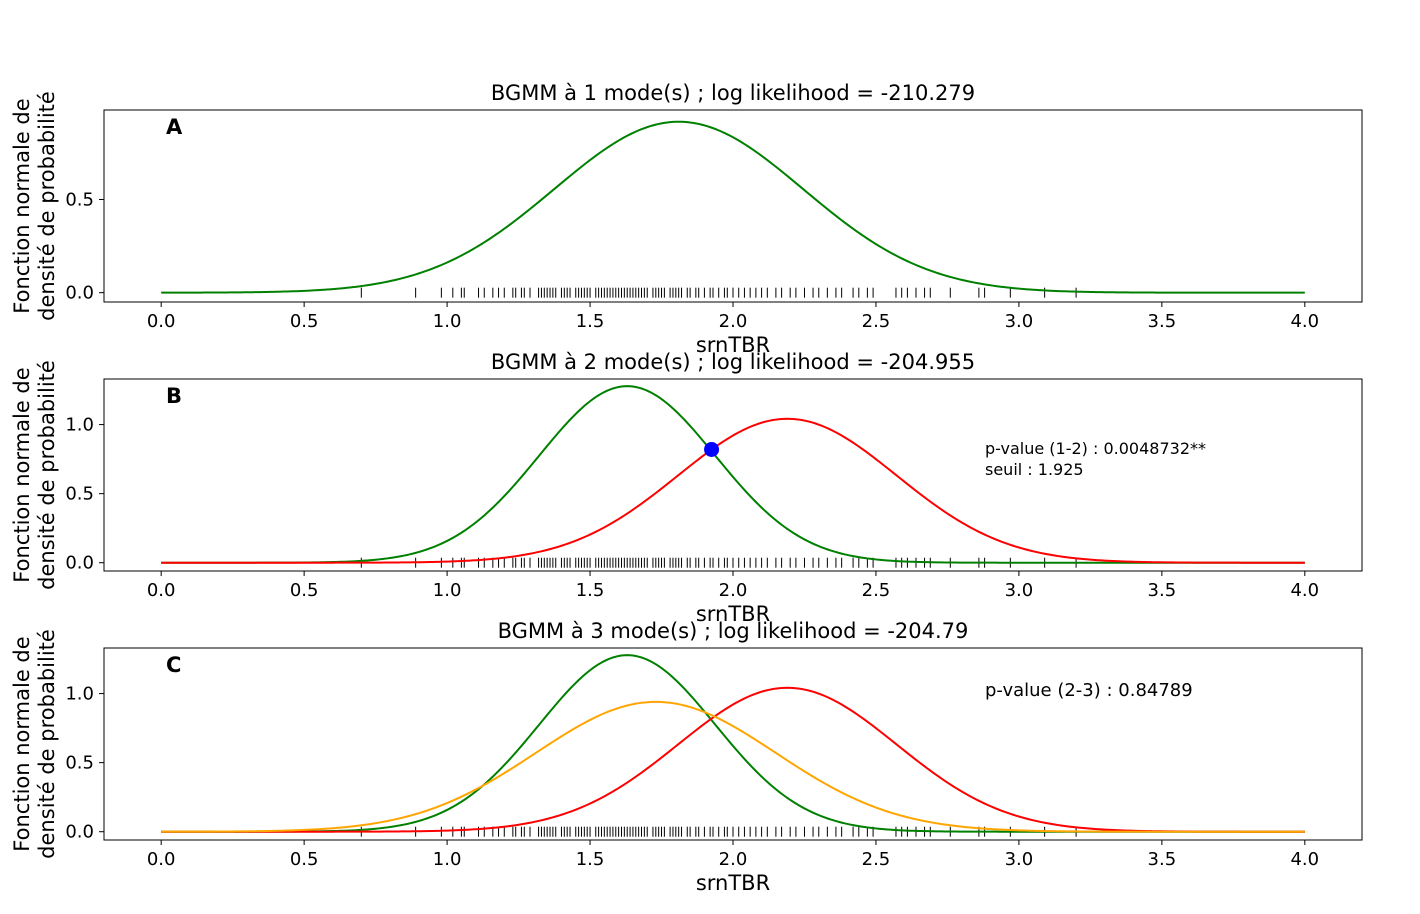 The height and width of the screenshot is (914, 1420). Describe the element at coordinates (1095, 448) in the screenshot. I see `annotation-text: p-value (1-2) : 0.0048732**` at that location.